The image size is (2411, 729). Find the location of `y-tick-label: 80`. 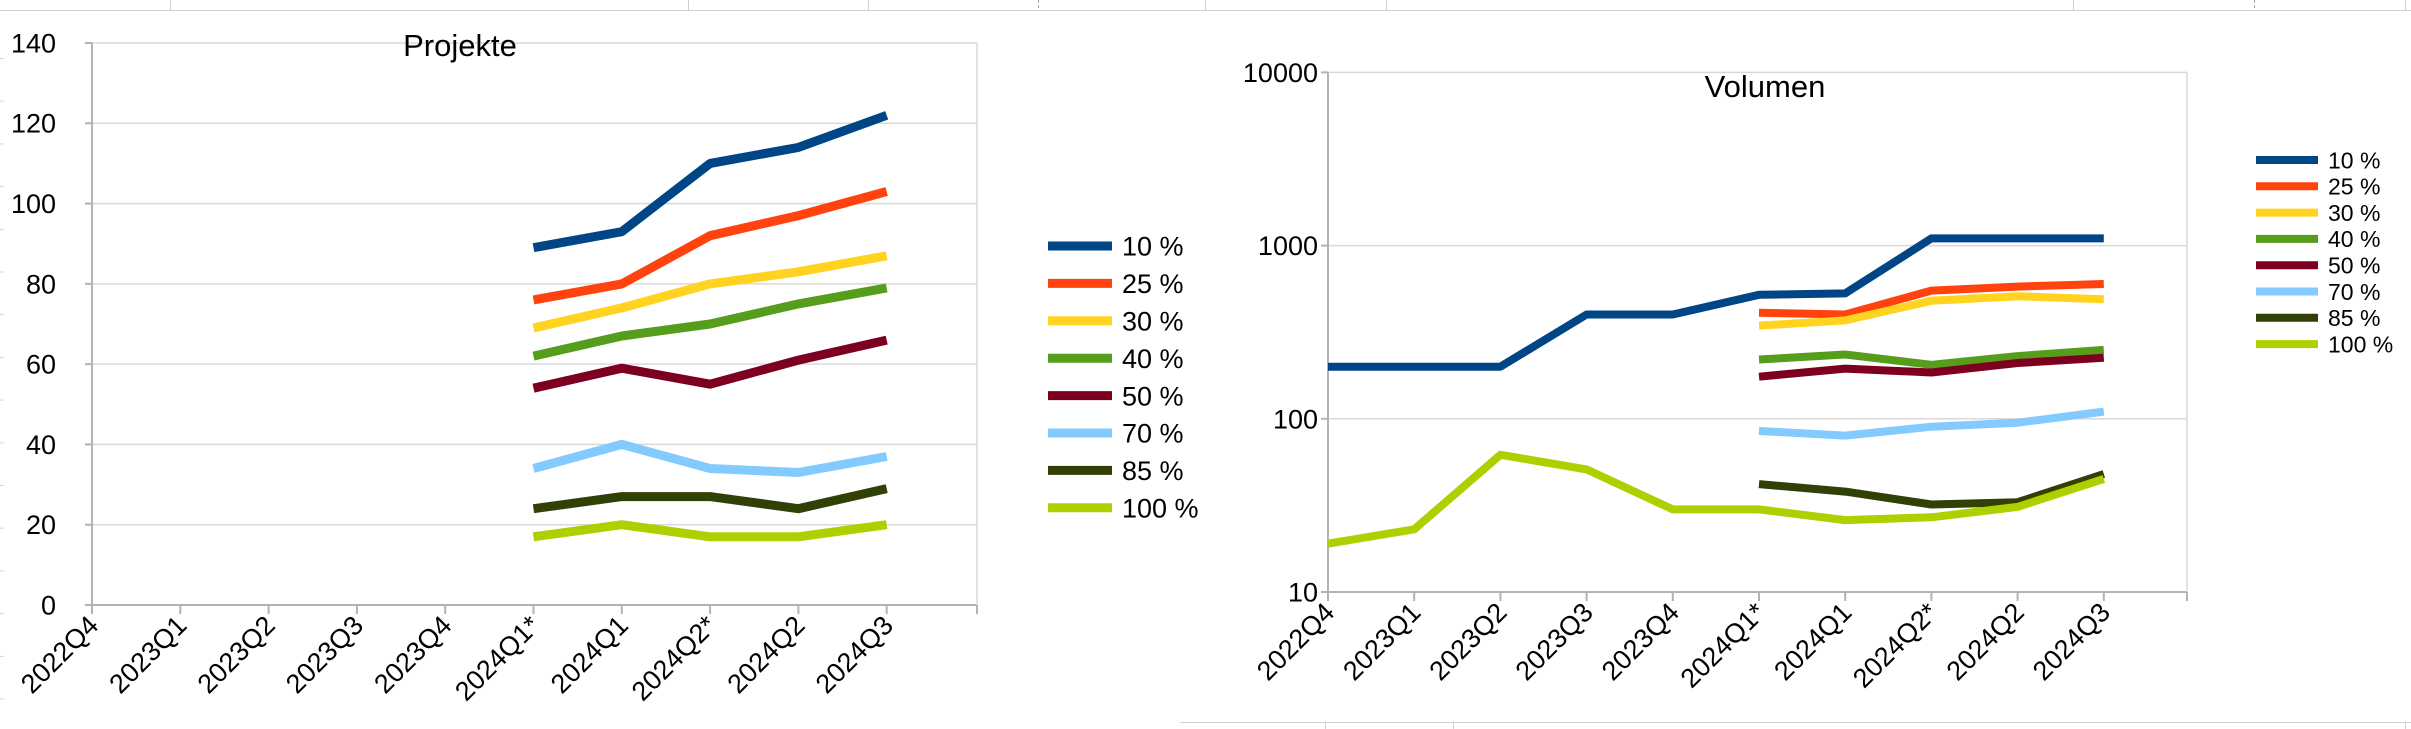

y-tick-label: 80 is located at coordinates (41, 284).